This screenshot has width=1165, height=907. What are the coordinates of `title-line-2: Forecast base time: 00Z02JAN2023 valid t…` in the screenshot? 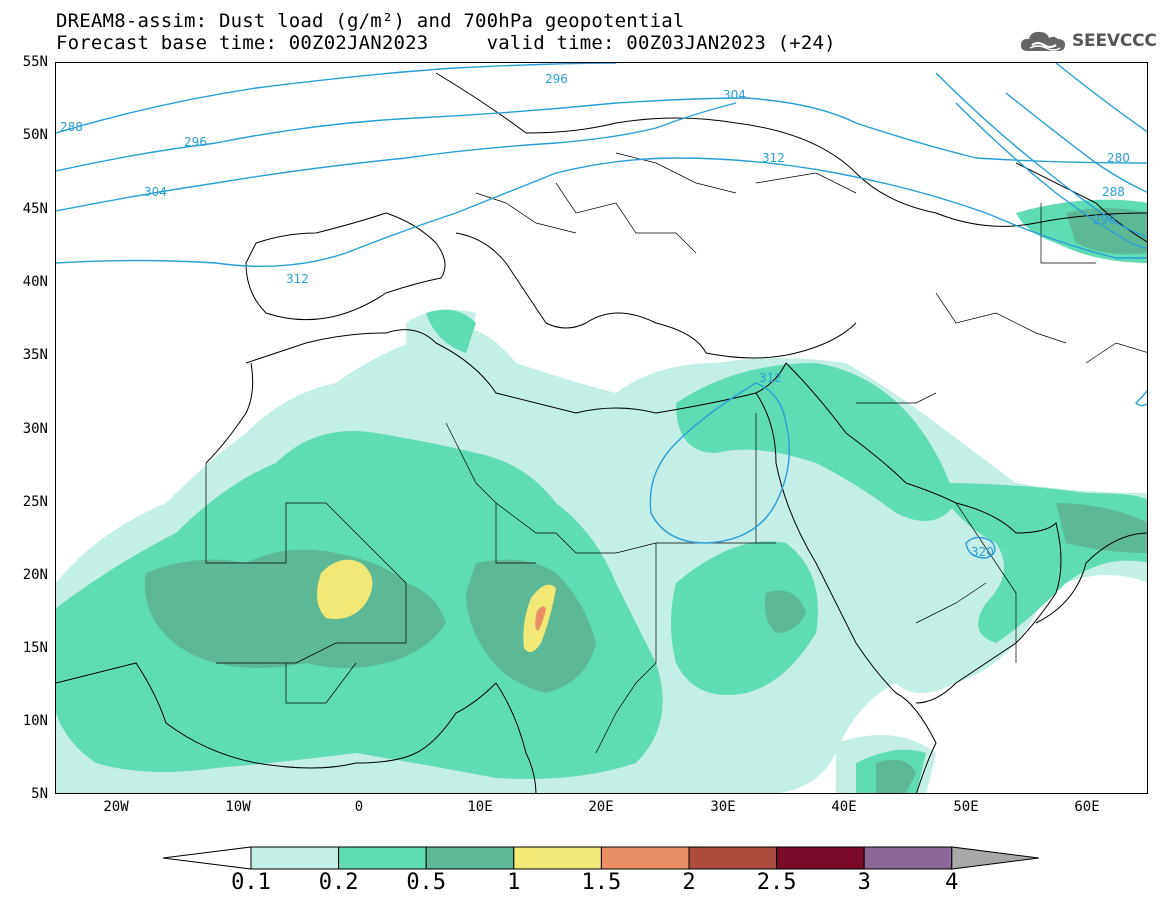 It's located at (446, 43).